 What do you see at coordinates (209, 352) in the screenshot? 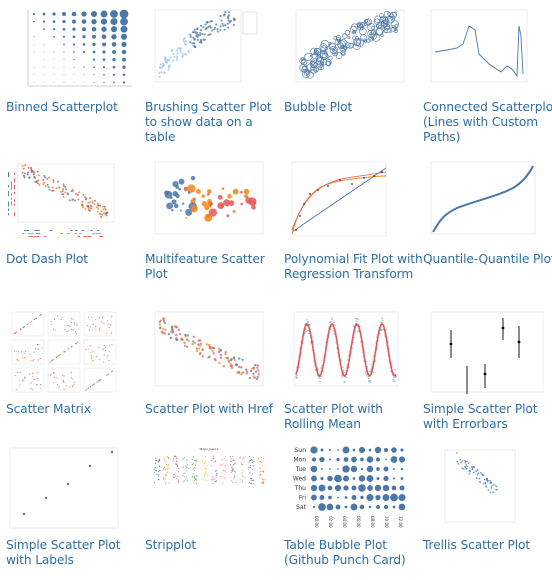
I see `thumbnail-scatter-plot-with-href` at bounding box center [209, 352].